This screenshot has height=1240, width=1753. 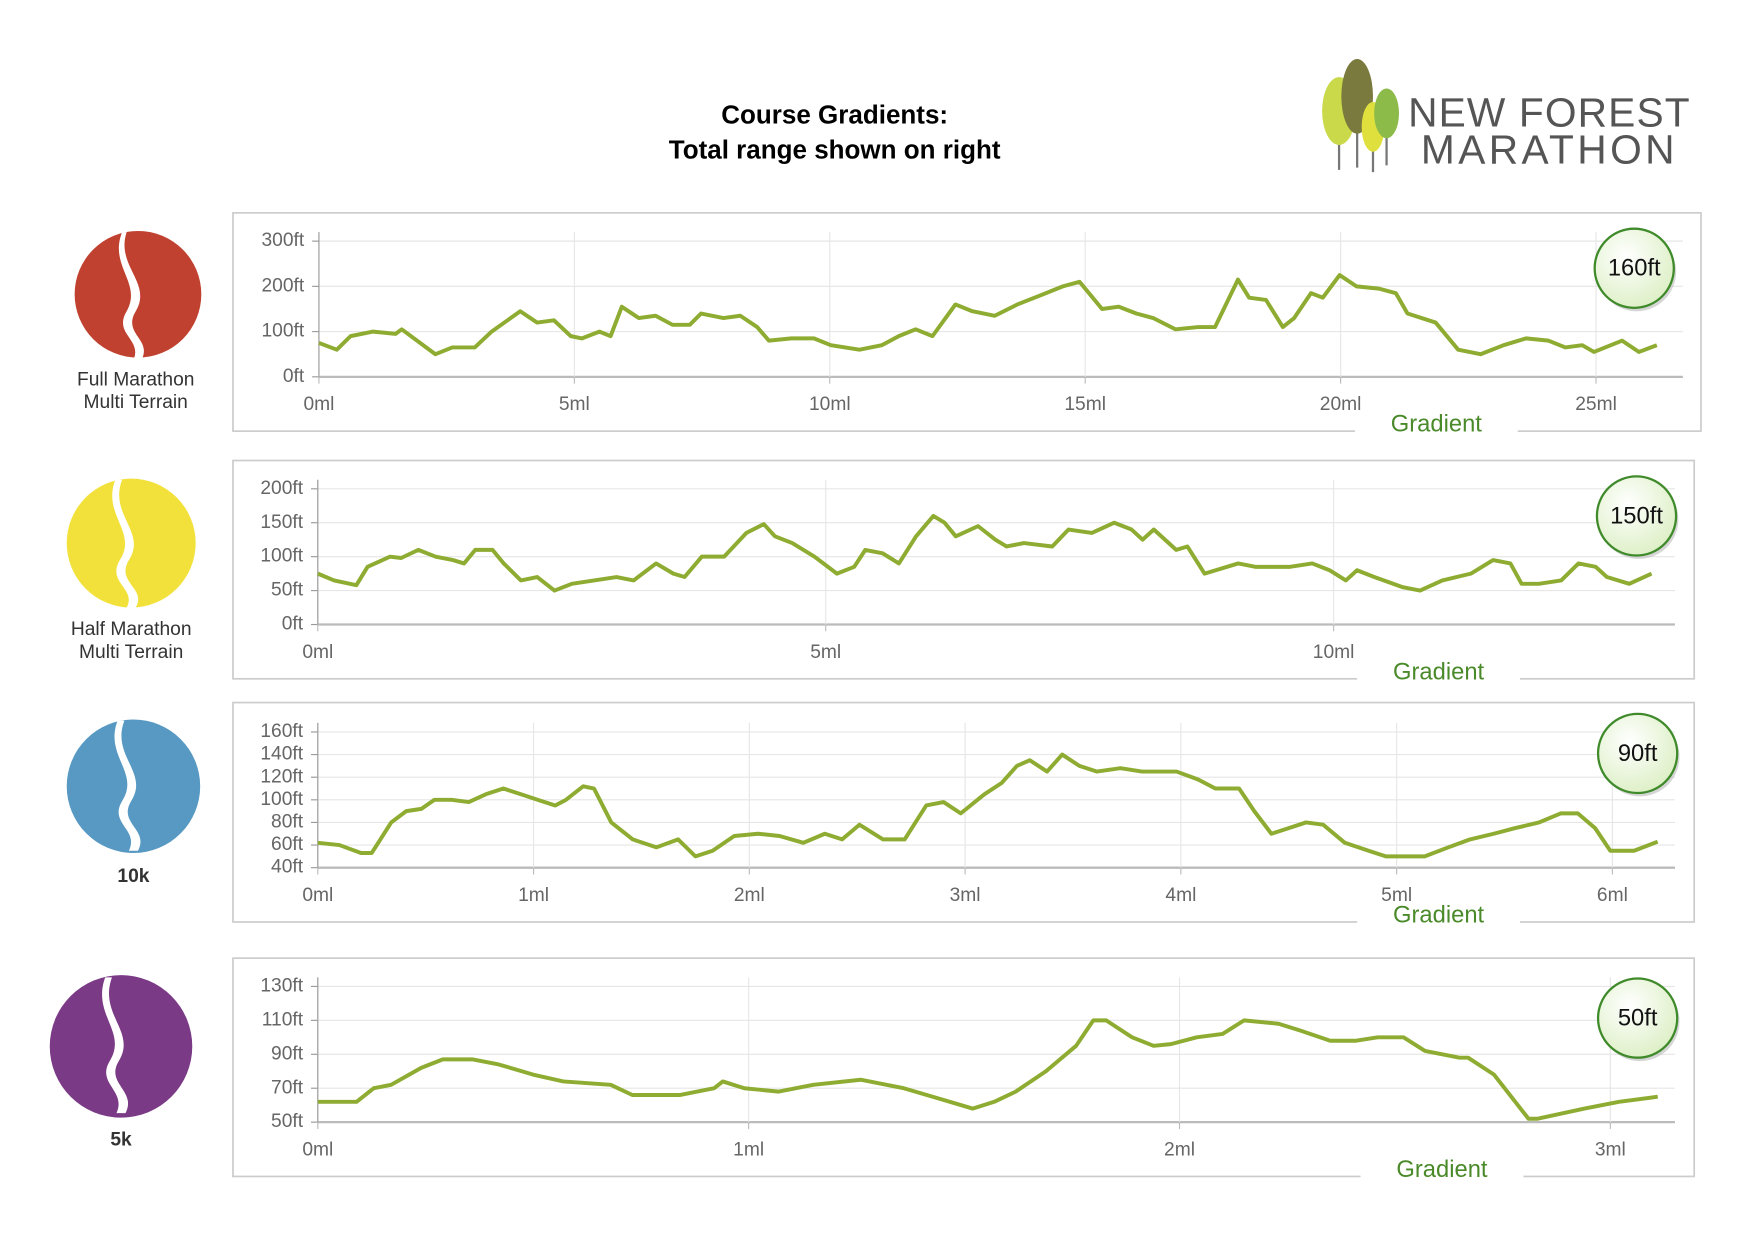 I want to click on range-label: 150ft, so click(x=1636, y=515).